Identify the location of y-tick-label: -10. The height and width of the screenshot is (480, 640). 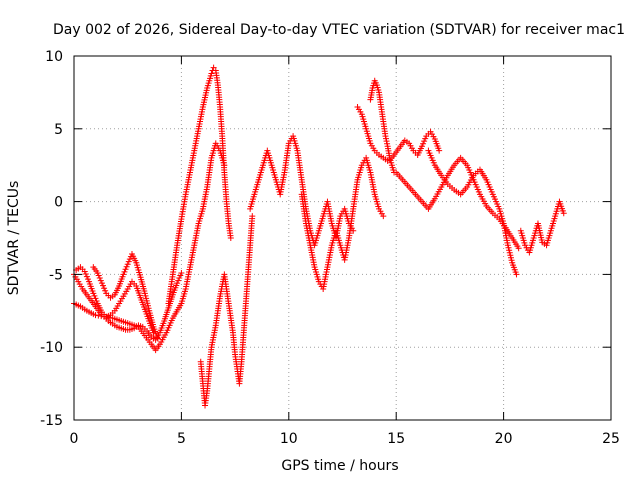
(51, 348).